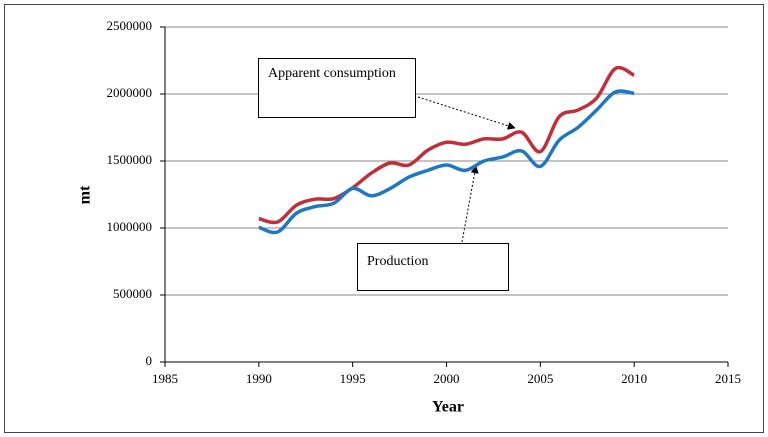 Image resolution: width=768 pixels, height=437 pixels. Describe the element at coordinates (353, 378) in the screenshot. I see `x-tick-label: 1995` at that location.